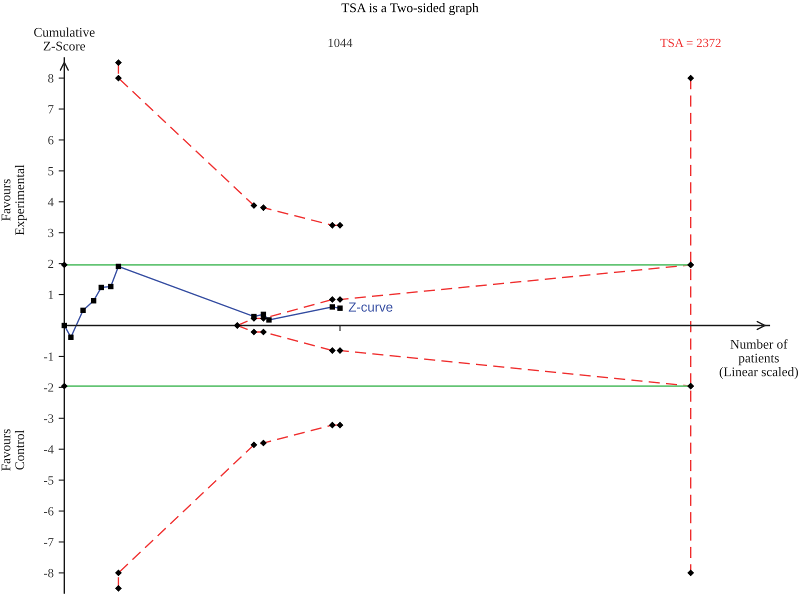 The height and width of the screenshot is (596, 800). I want to click on y-tick-label: -6, so click(49, 511).